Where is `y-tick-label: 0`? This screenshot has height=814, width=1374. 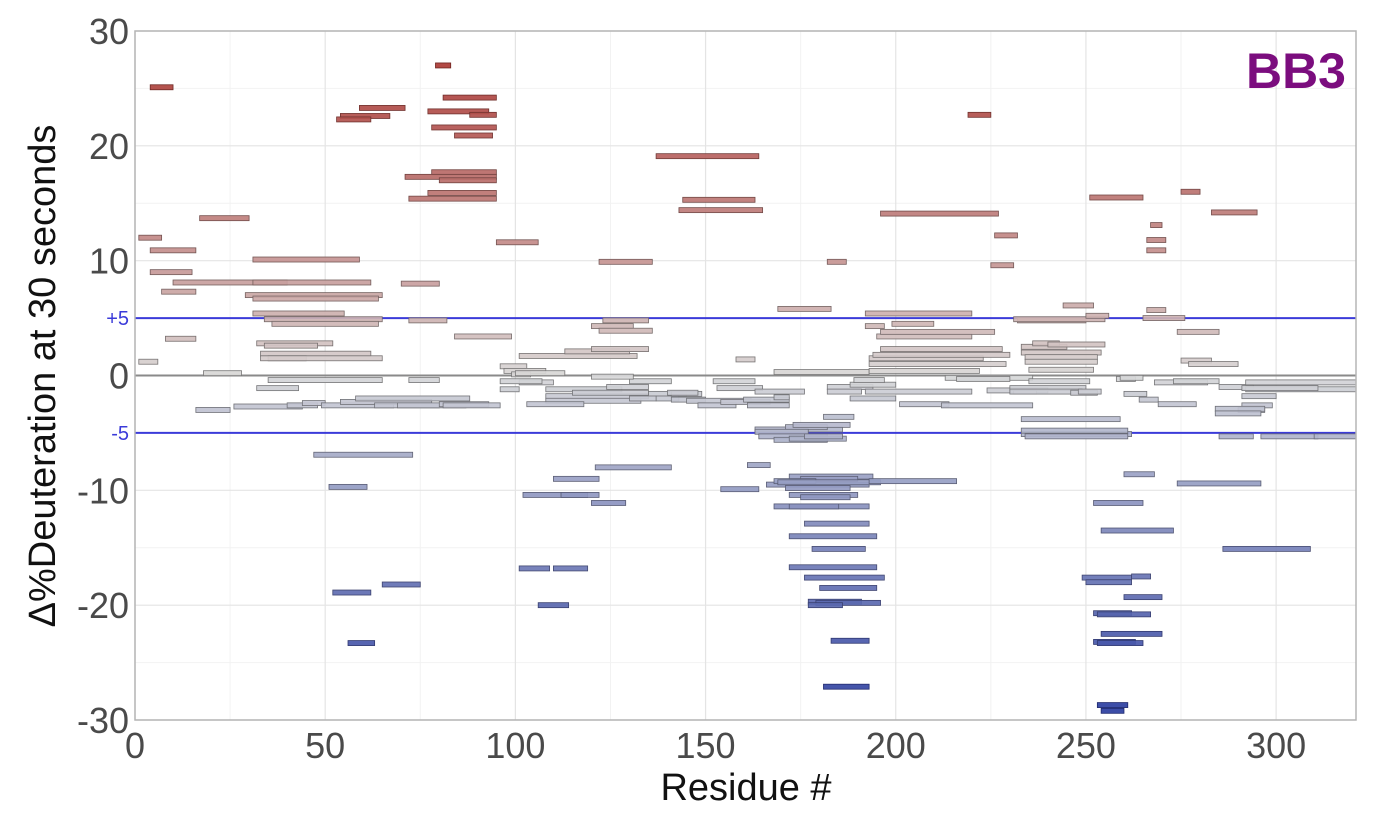 y-tick-label: 0 is located at coordinates (119, 376).